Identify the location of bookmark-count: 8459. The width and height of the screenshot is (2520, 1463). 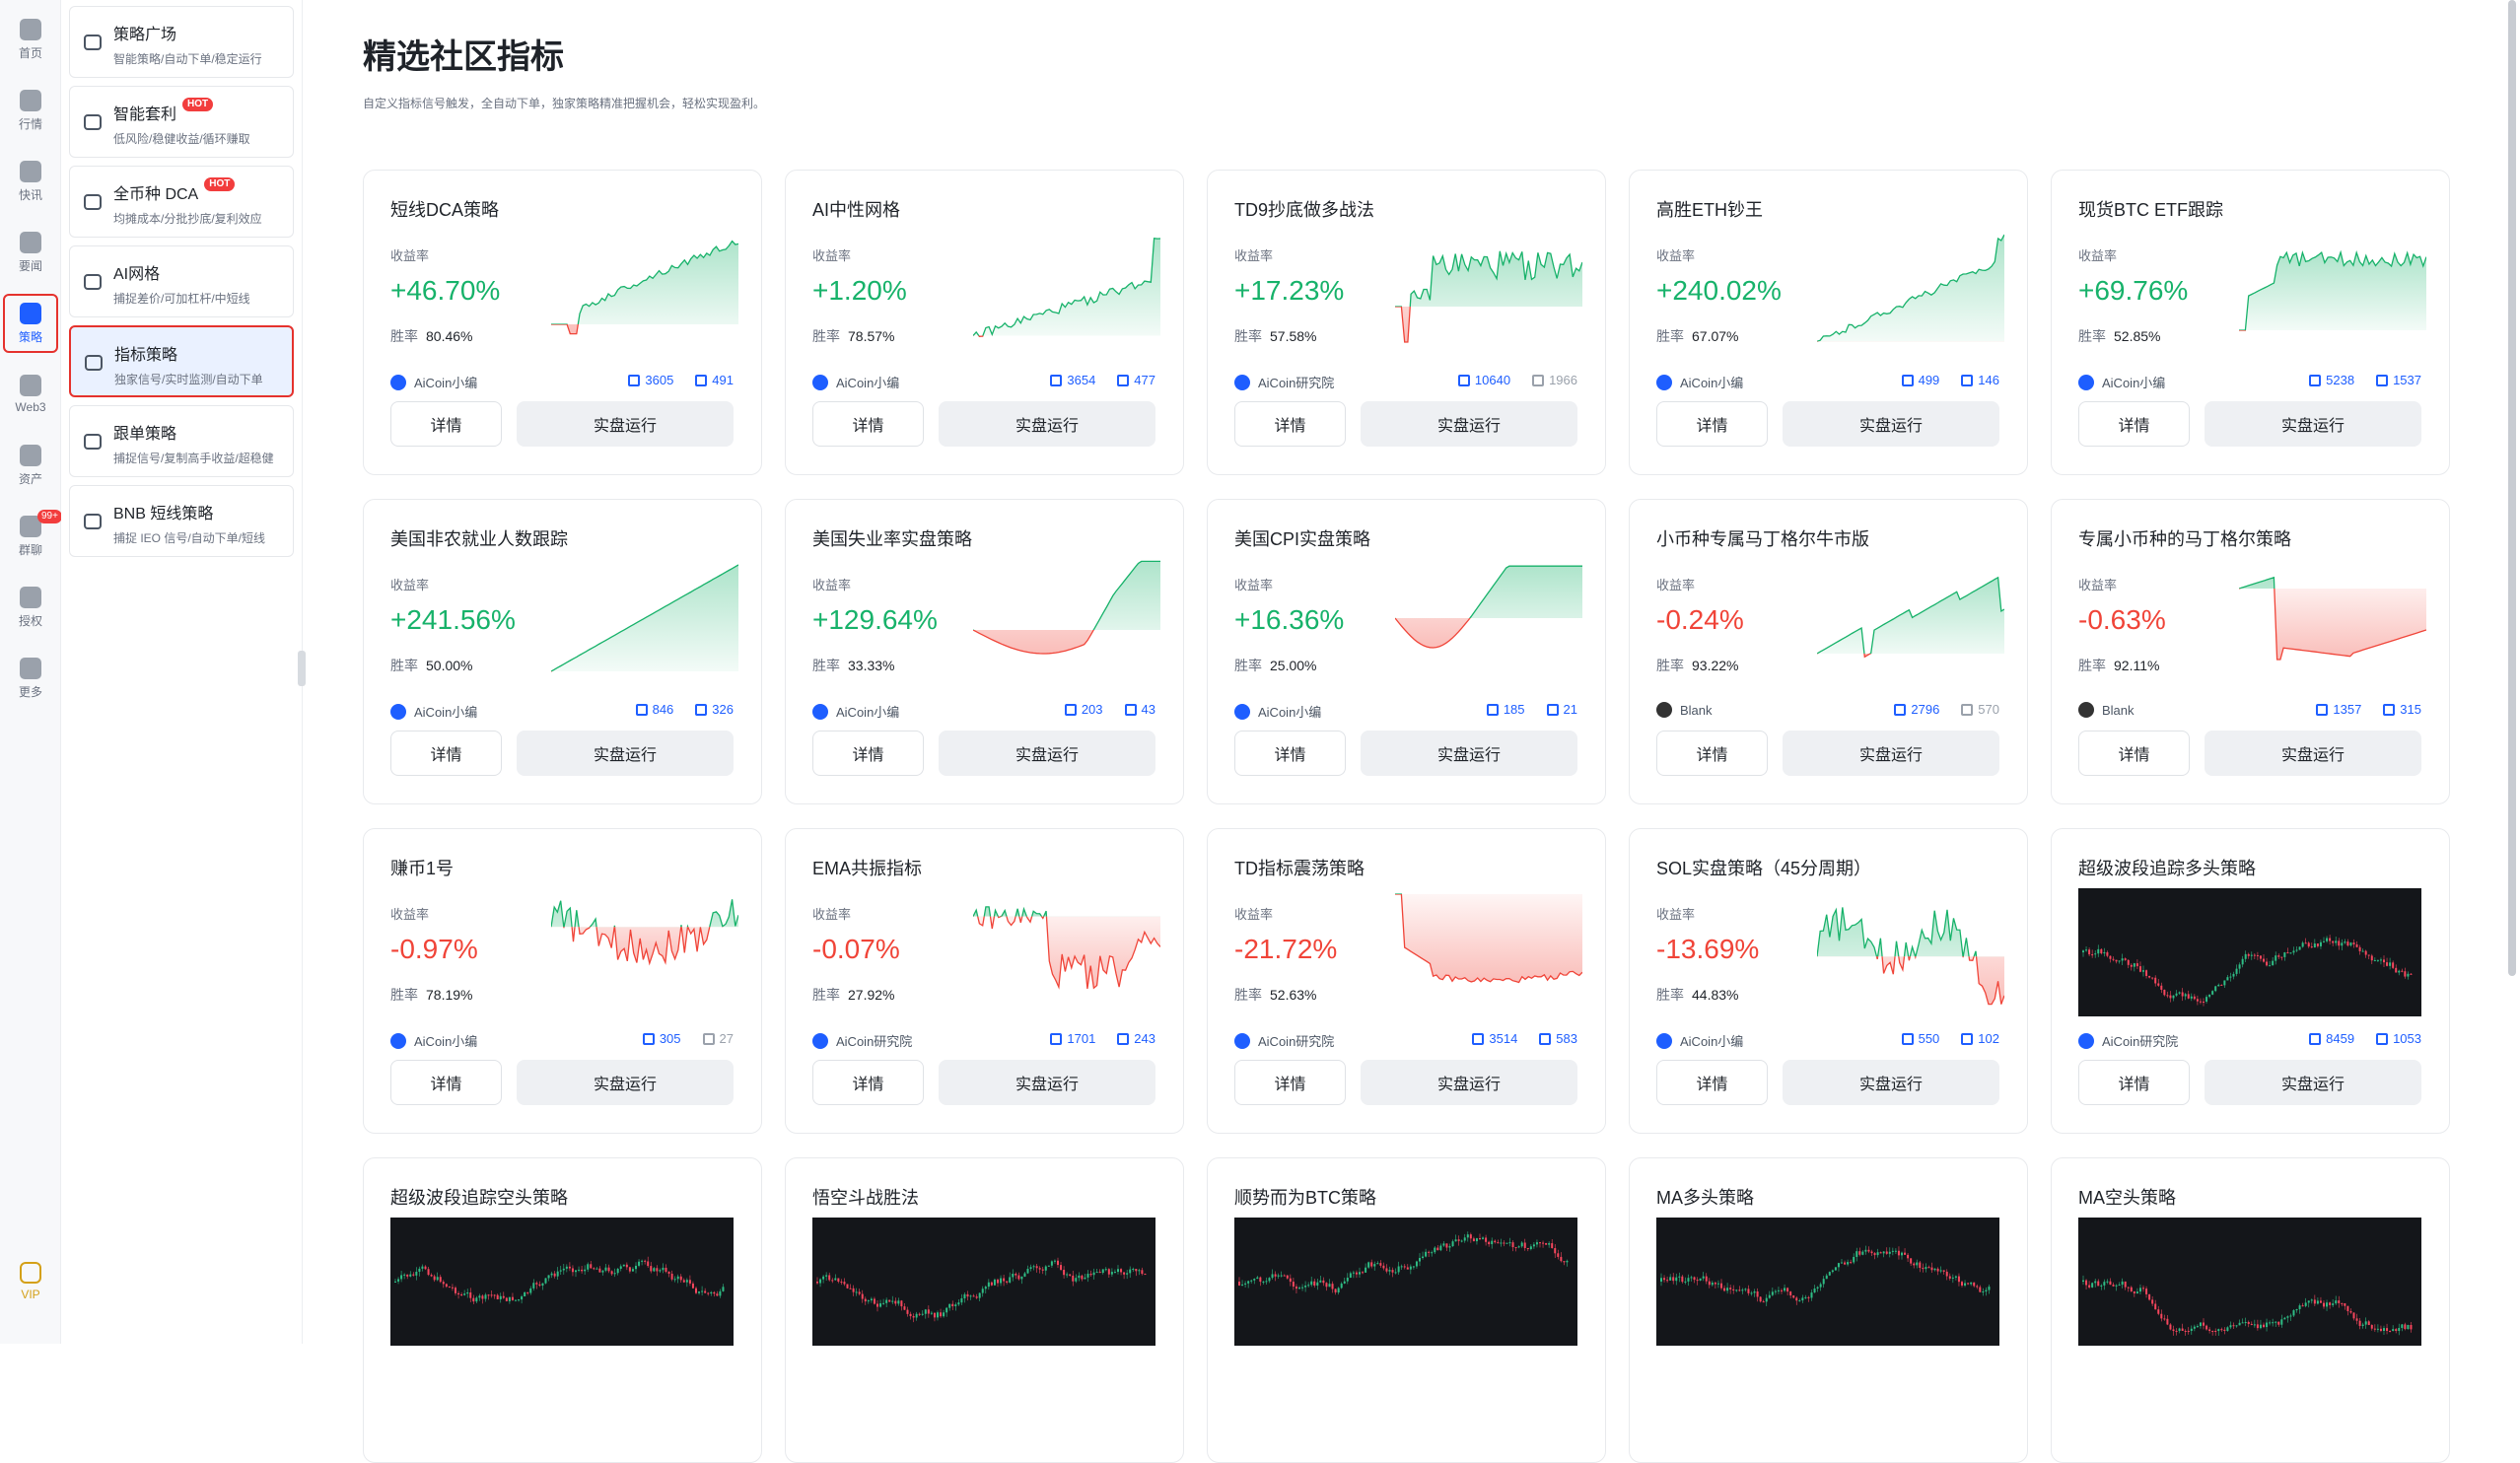
(2331, 1038).